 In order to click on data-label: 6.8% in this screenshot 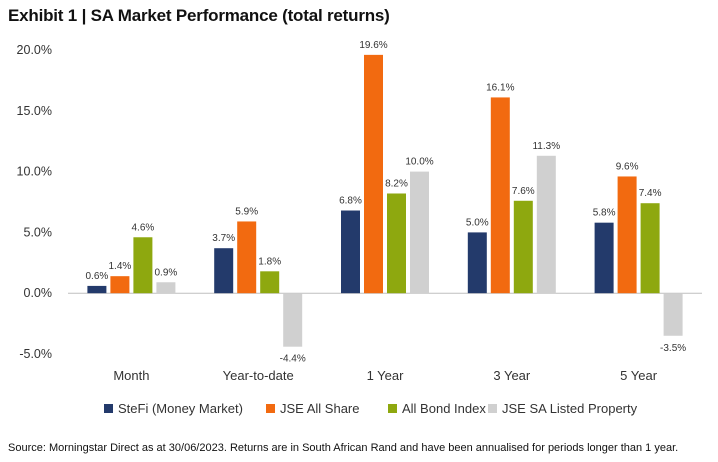, I will do `click(350, 201)`.